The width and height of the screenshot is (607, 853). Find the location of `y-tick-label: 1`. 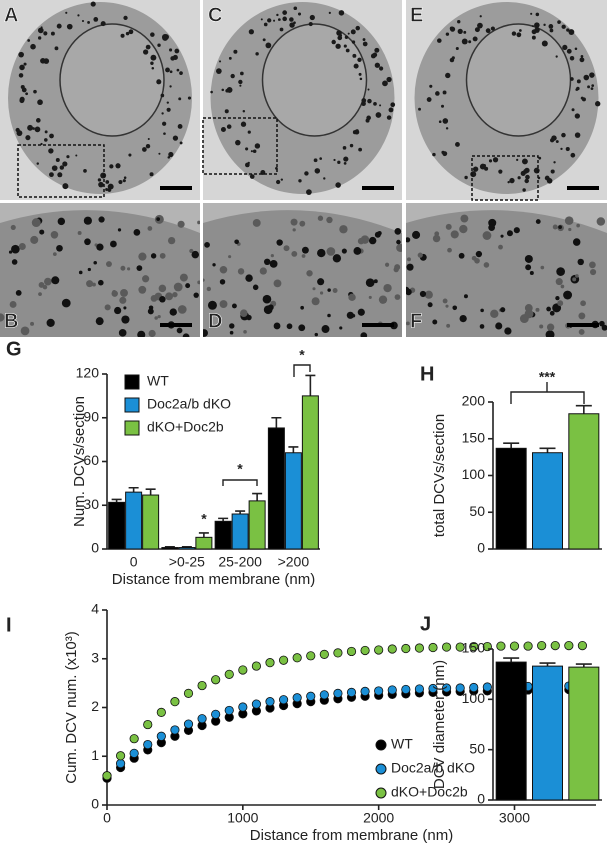

y-tick-label: 1 is located at coordinates (95, 755).